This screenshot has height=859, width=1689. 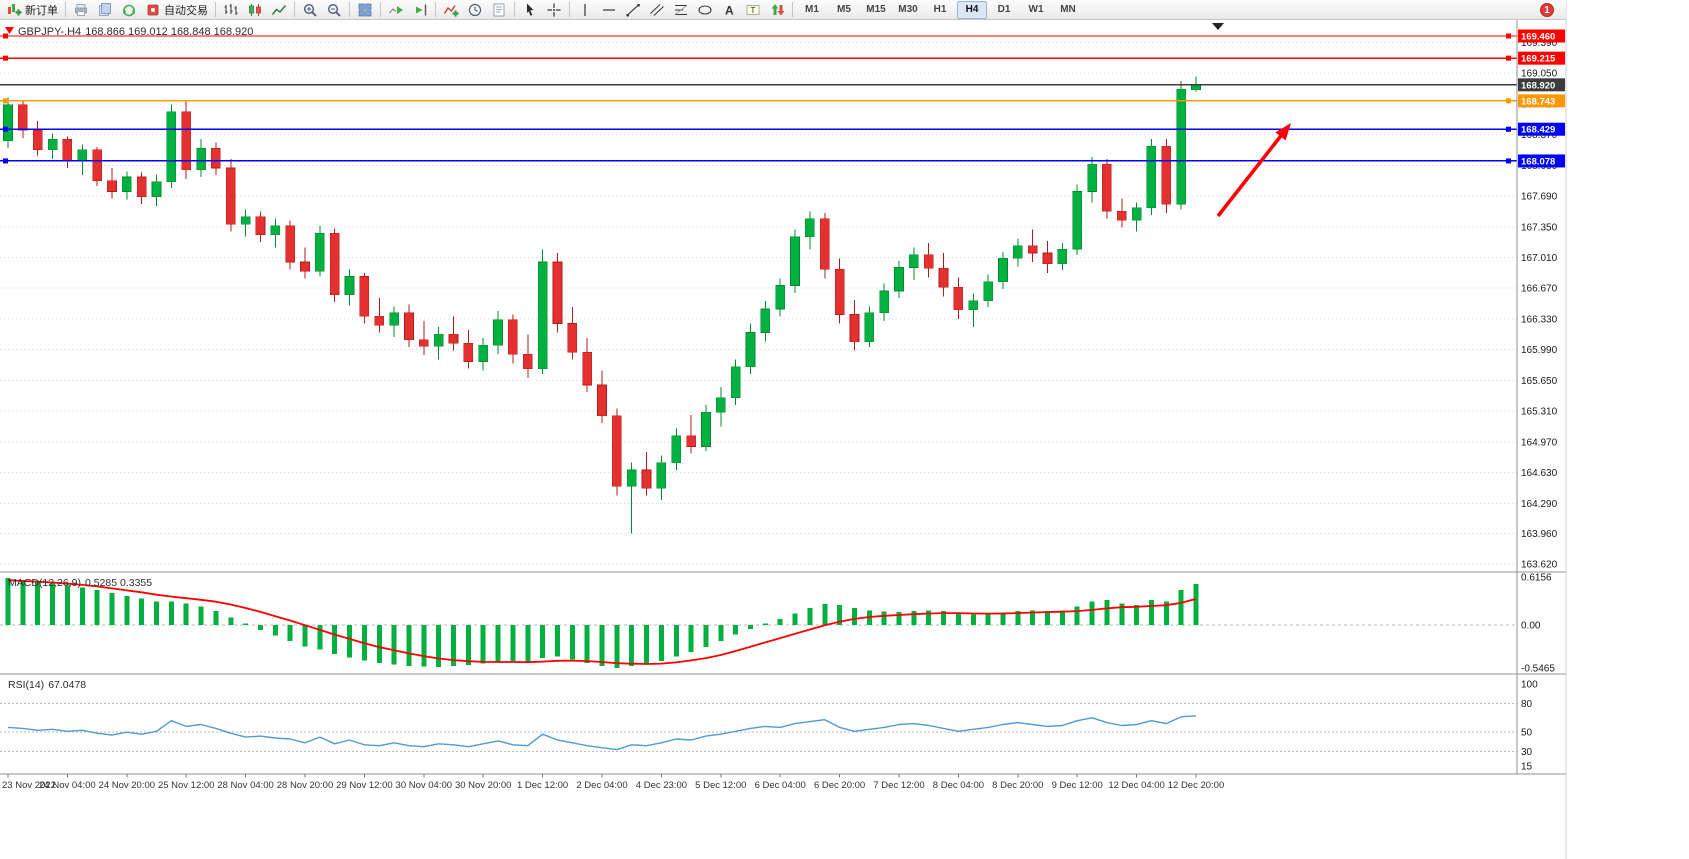 I want to click on timeframe-w1-button: W1, so click(x=1036, y=9).